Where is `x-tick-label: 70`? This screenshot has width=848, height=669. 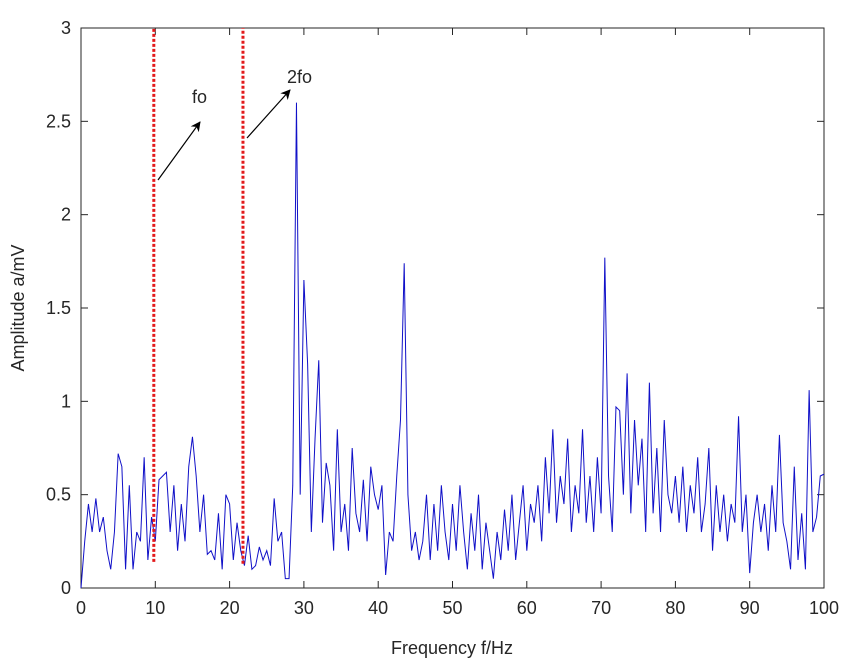 x-tick-label: 70 is located at coordinates (601, 608).